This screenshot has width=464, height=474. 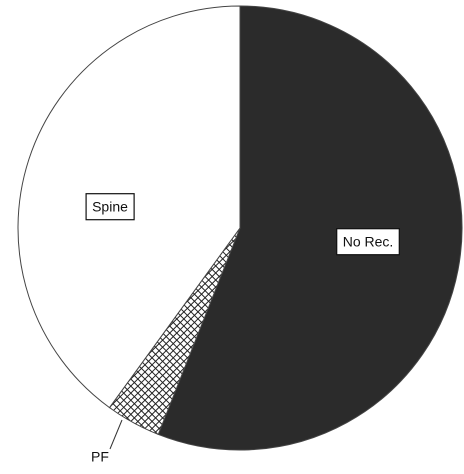 I want to click on slice-label: Spine, so click(x=110, y=207).